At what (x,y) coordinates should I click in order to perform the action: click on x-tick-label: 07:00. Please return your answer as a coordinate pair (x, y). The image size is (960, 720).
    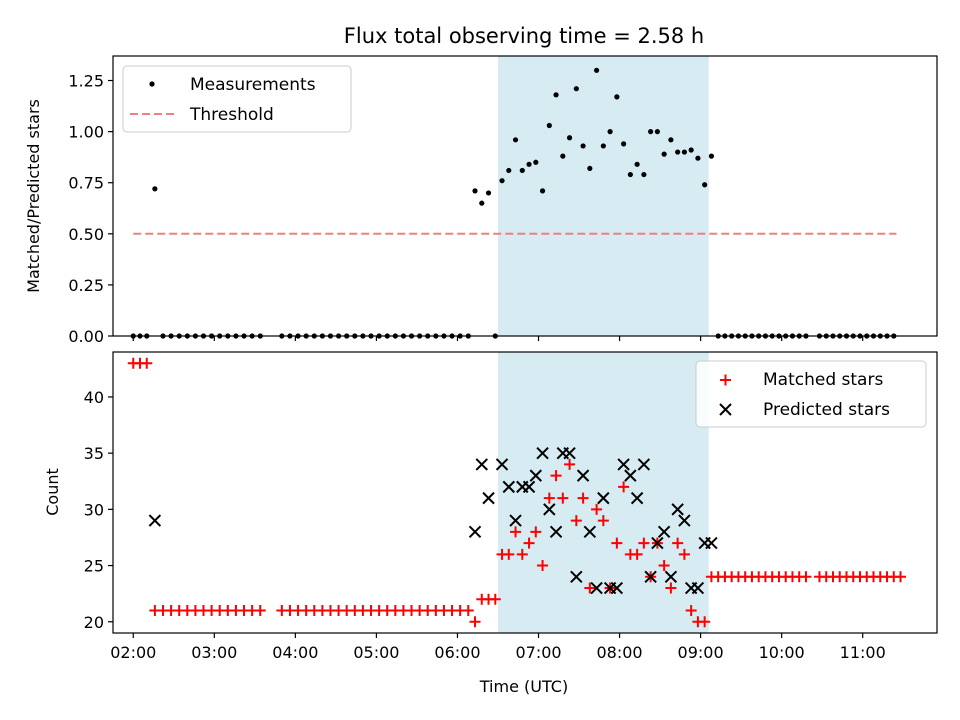
    Looking at the image, I should click on (538, 652).